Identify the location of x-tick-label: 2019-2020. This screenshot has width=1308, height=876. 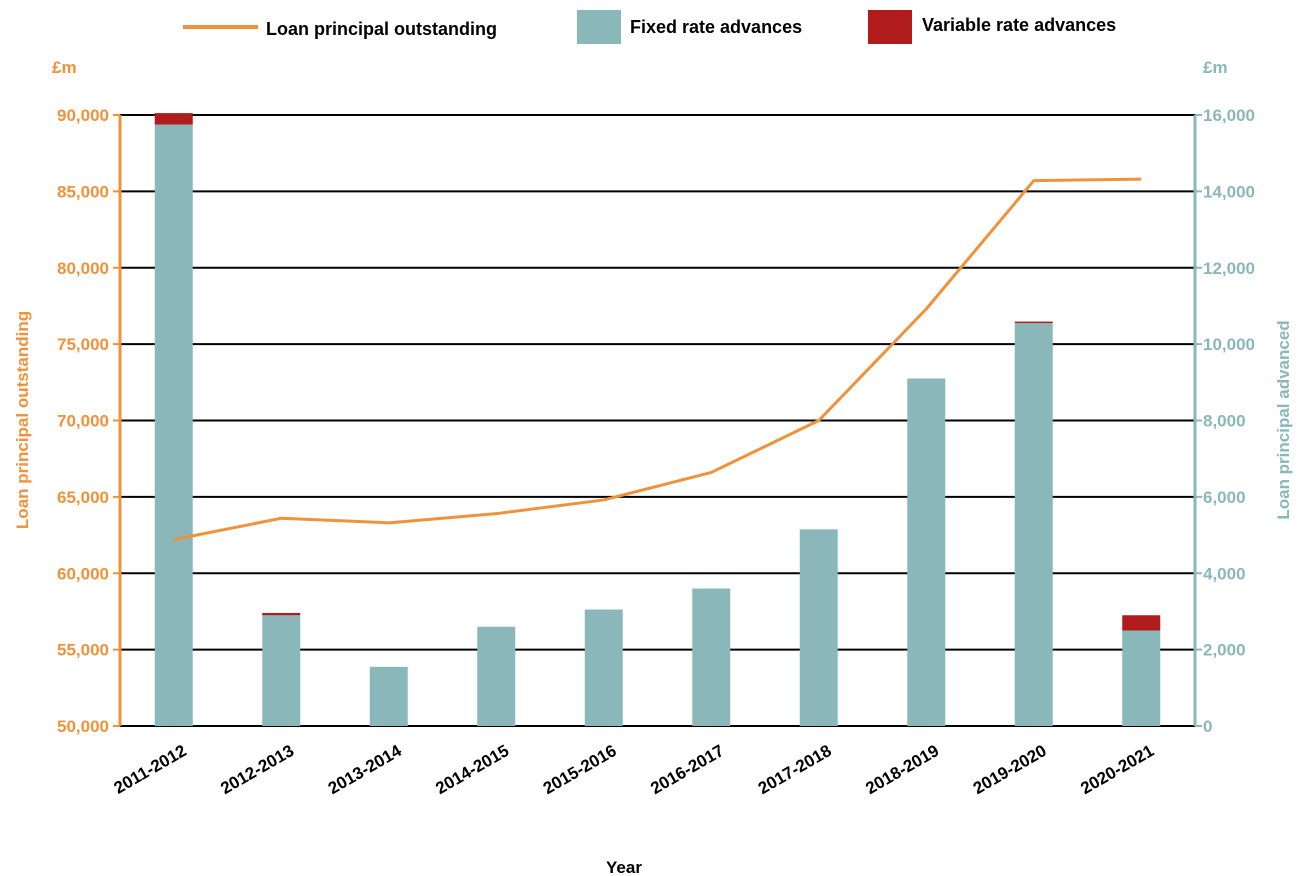
(1010, 769).